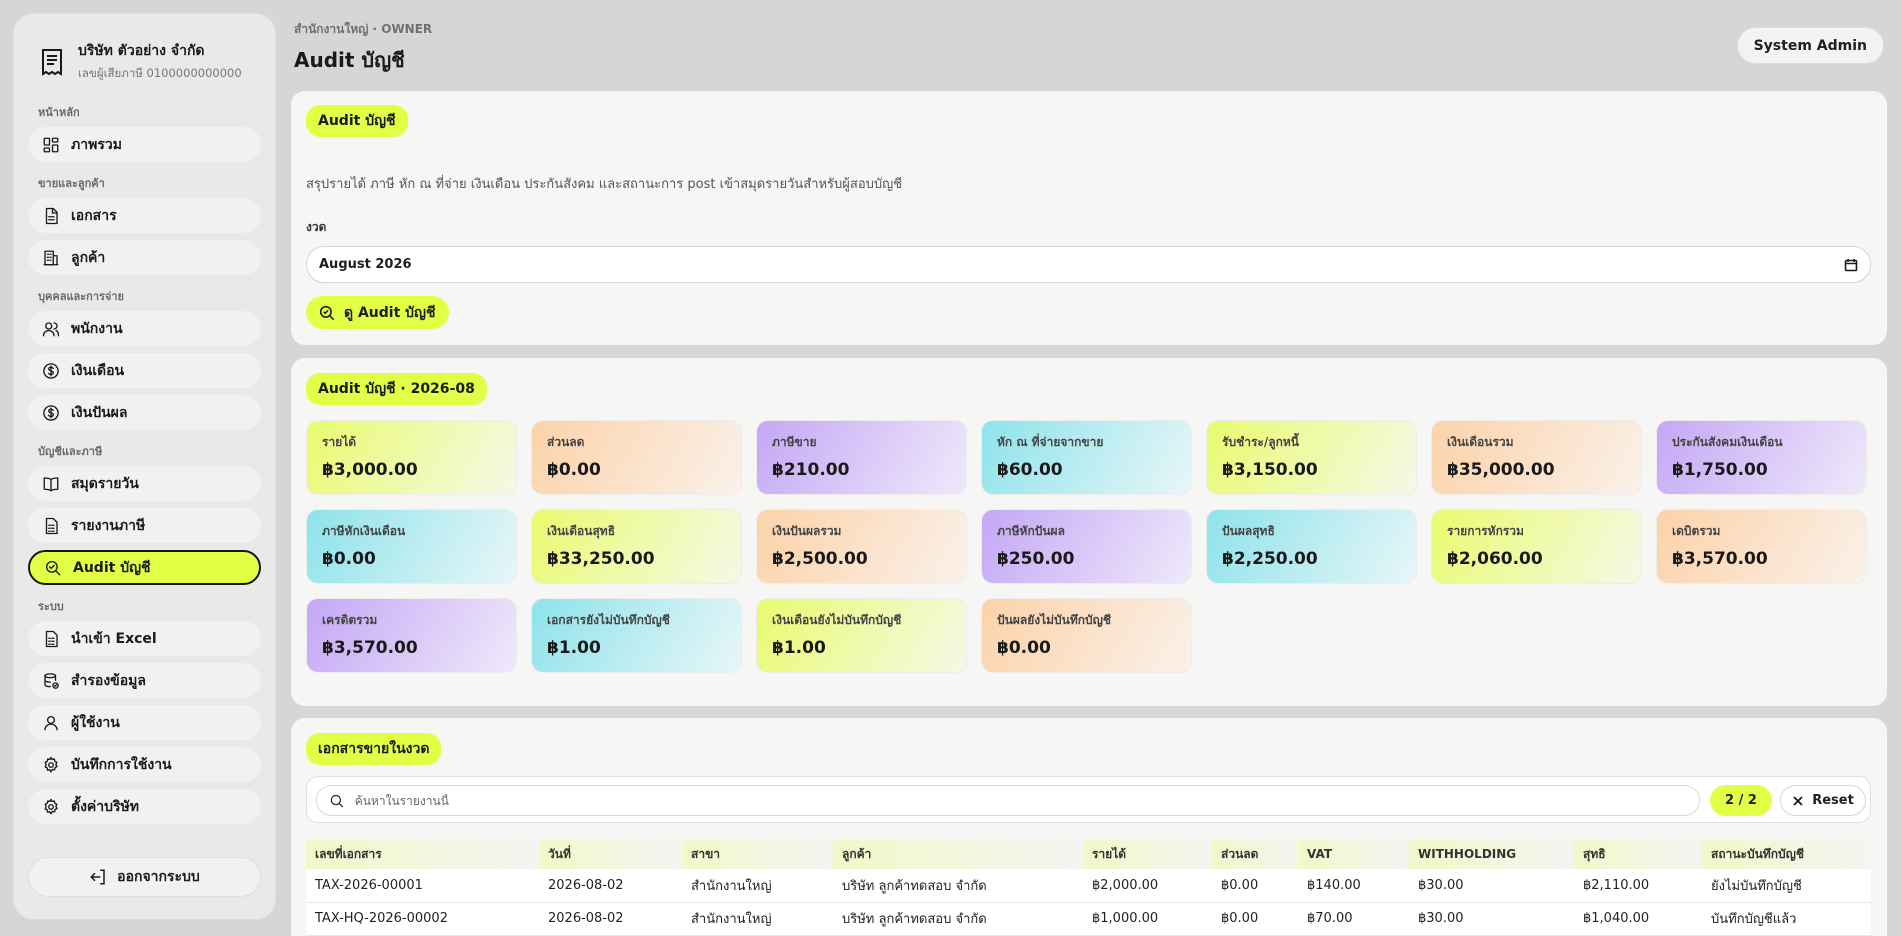 This screenshot has height=936, width=1902. What do you see at coordinates (121, 764) in the screenshot?
I see `sidebar-item-label: บันทึกการใช้งาน` at bounding box center [121, 764].